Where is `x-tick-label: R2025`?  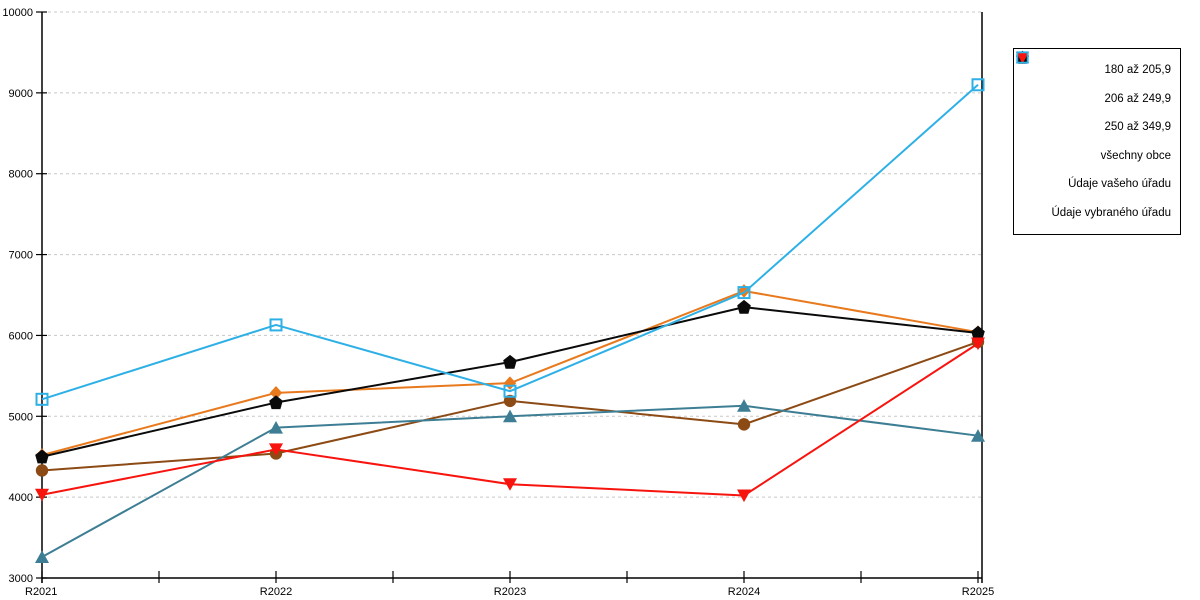
x-tick-label: R2025 is located at coordinates (978, 592).